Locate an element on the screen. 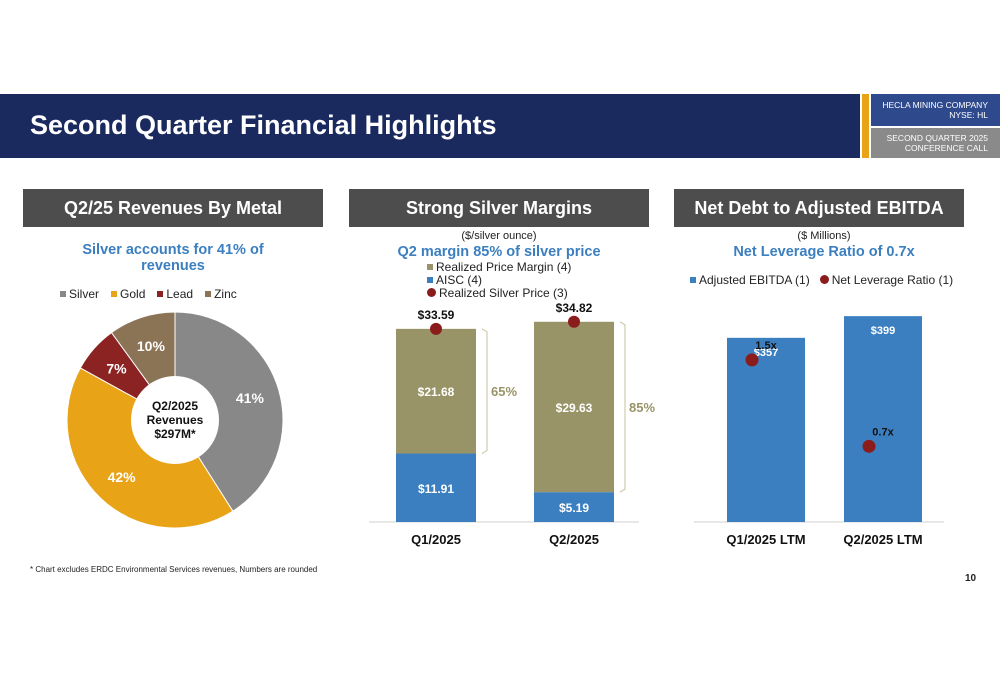 This screenshot has height=685, width=1000. legend-swatch-silver is located at coordinates (63, 293).